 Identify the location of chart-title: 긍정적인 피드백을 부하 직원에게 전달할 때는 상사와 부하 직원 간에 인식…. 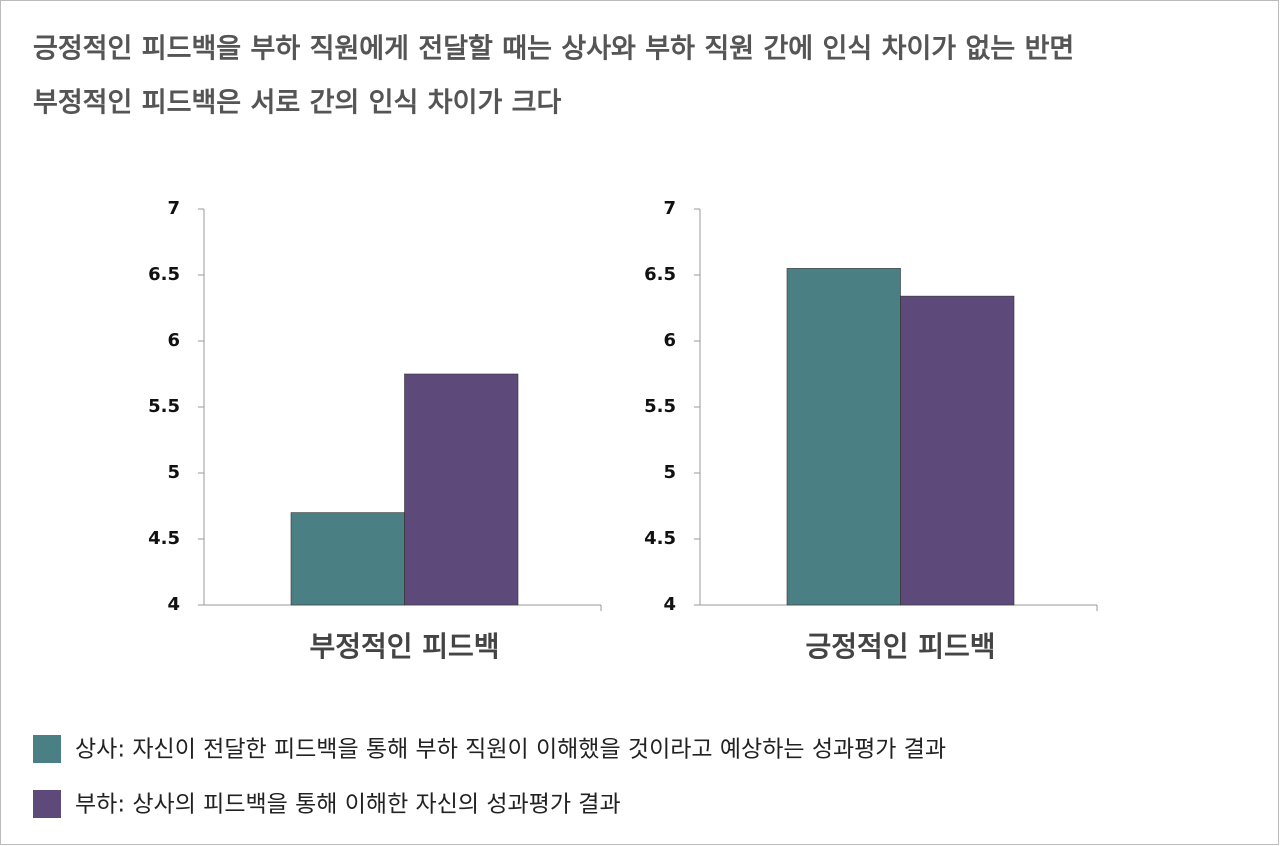
(553, 49).